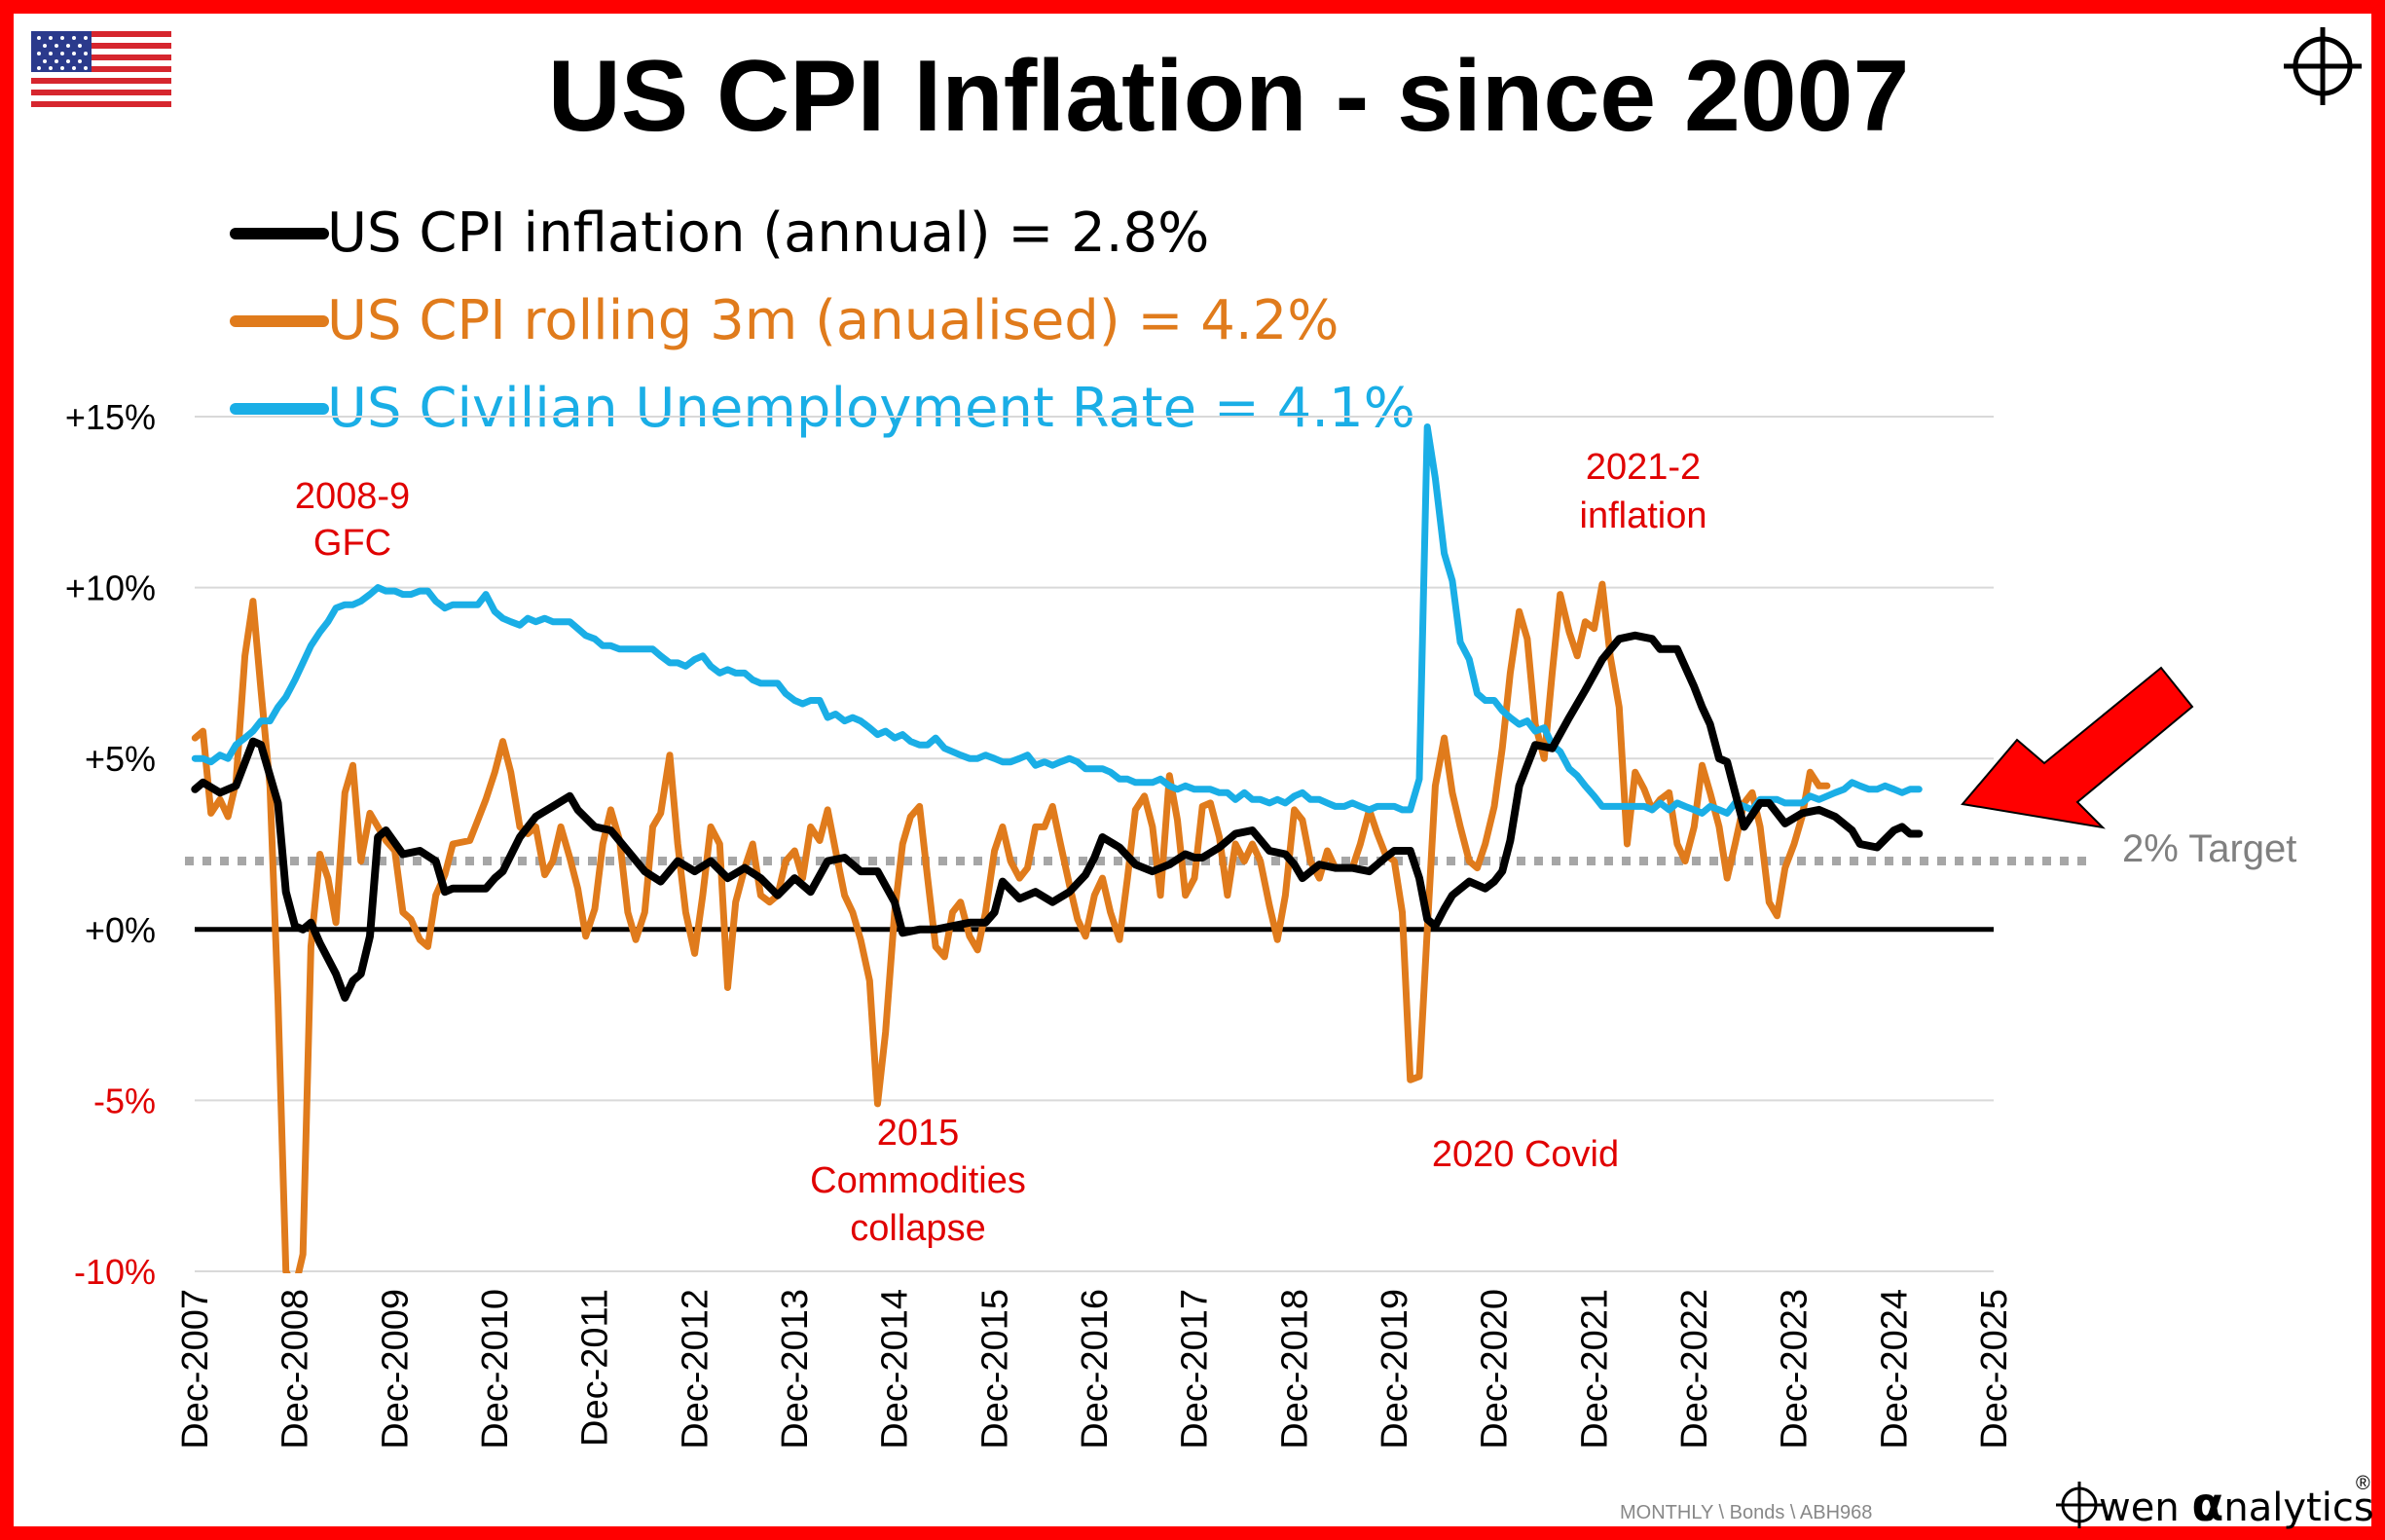 The height and width of the screenshot is (1540, 2385). Describe the element at coordinates (1229, 96) in the screenshot. I see `chart-title: US CPI Inflation - since 2007` at that location.